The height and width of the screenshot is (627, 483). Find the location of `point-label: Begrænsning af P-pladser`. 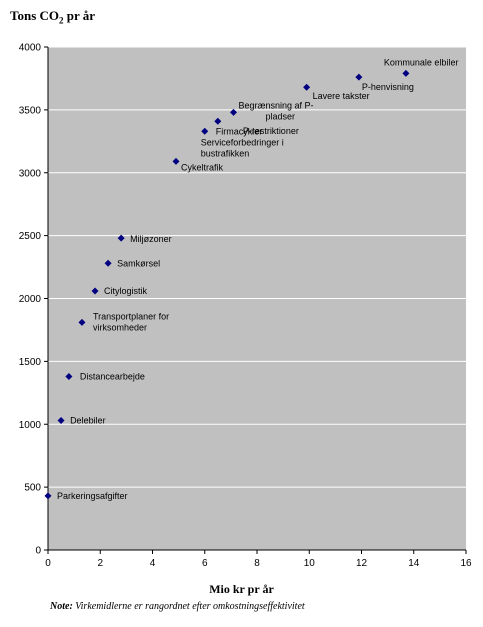

point-label: Begrænsning af P-pladser is located at coordinates (275, 110).